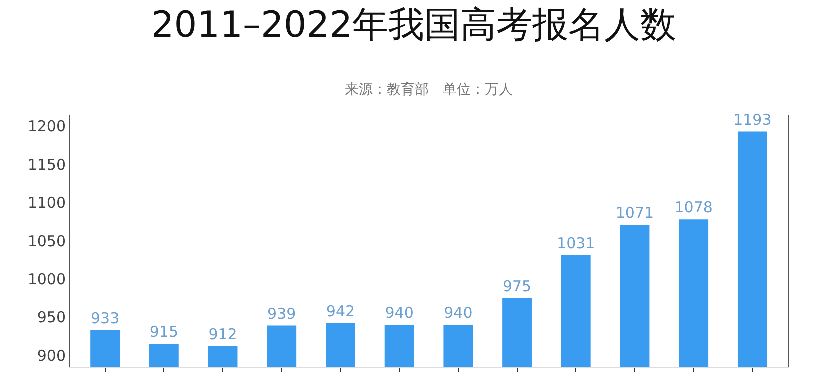 This screenshot has width=828, height=387. What do you see at coordinates (47, 127) in the screenshot?
I see `y-tick-label: 1200` at bounding box center [47, 127].